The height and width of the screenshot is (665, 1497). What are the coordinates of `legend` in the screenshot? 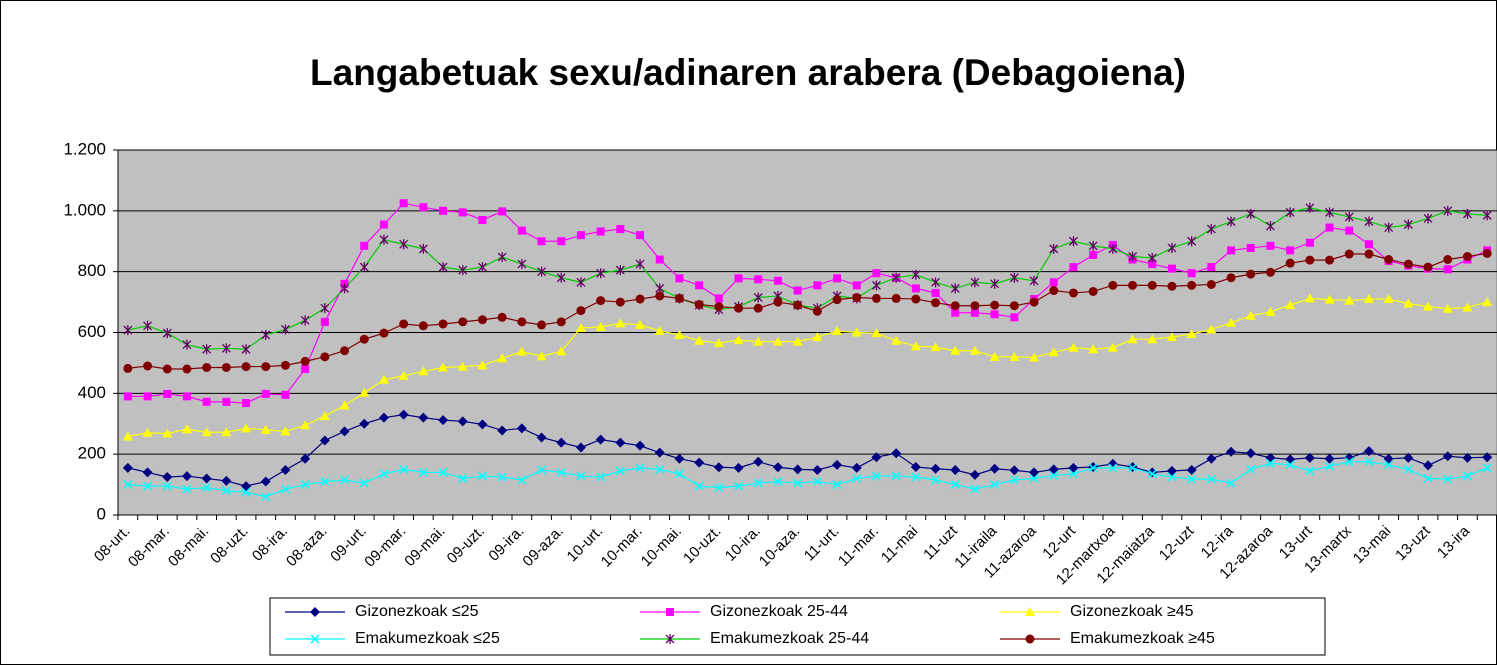 It's located at (797, 626).